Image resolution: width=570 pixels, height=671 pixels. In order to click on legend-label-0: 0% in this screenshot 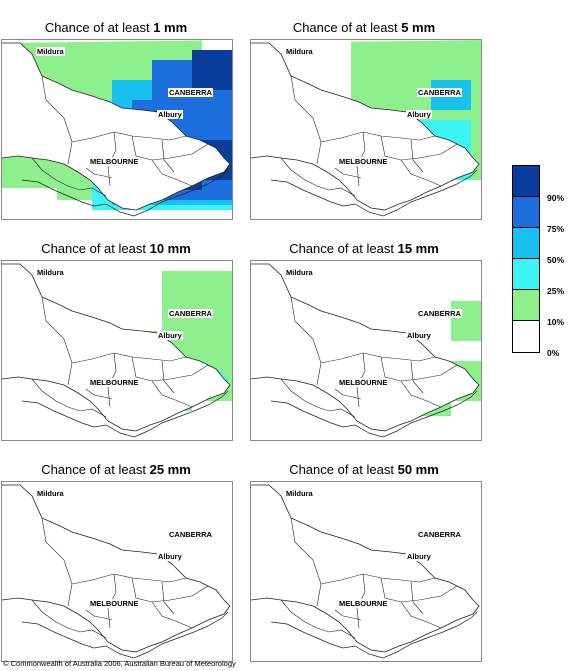, I will do `click(553, 353)`.